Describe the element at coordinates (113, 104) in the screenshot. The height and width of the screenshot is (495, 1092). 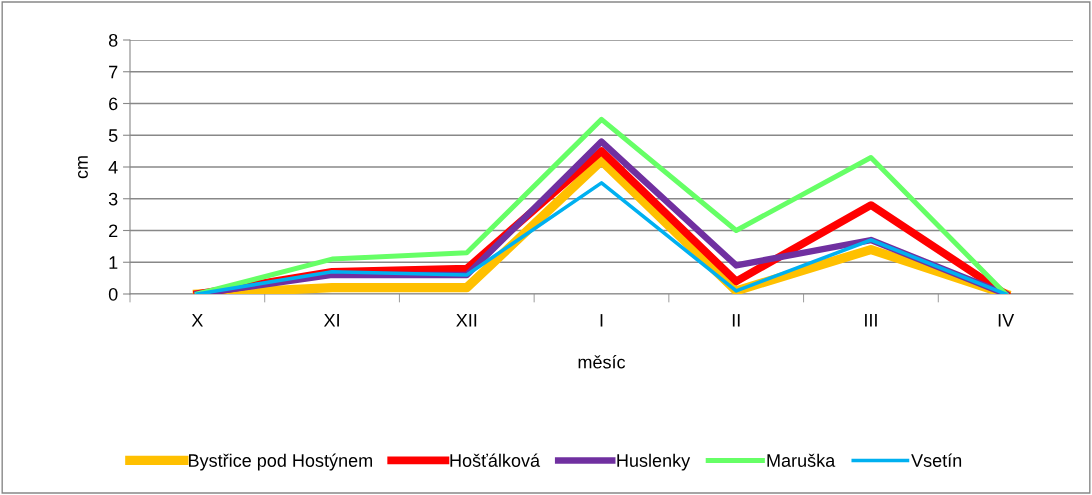
I see `y-tick-label: 6` at that location.